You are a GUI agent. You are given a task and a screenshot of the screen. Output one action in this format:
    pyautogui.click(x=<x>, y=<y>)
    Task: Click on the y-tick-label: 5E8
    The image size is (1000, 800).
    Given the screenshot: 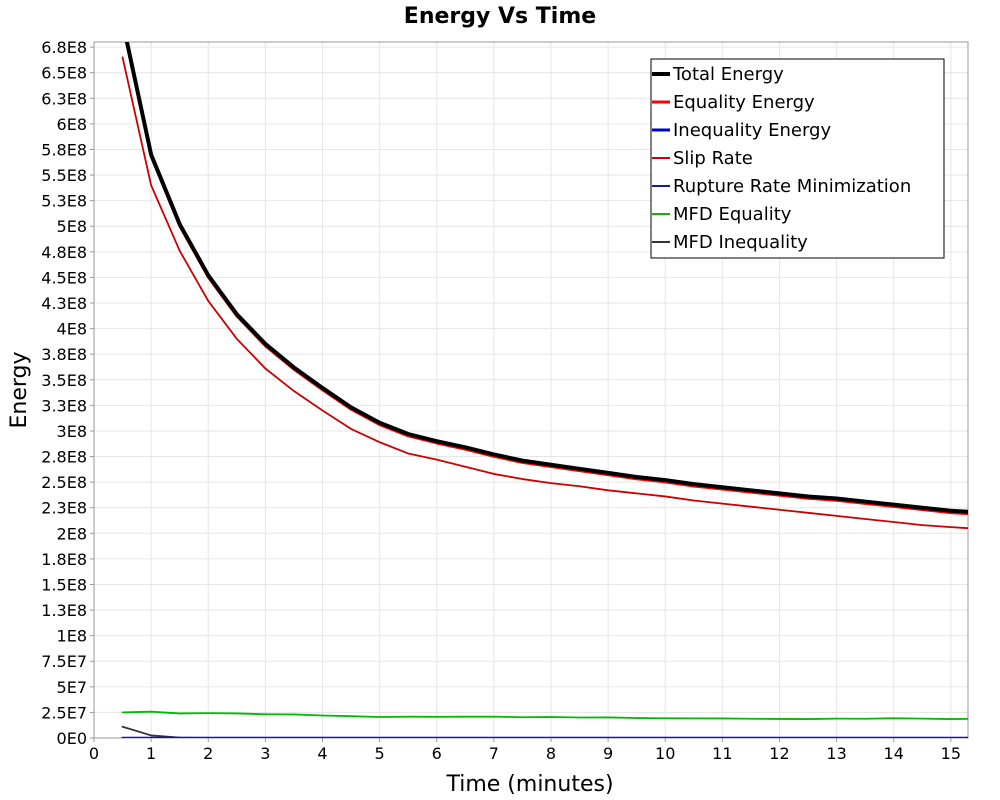 What is the action you would take?
    pyautogui.click(x=72, y=226)
    